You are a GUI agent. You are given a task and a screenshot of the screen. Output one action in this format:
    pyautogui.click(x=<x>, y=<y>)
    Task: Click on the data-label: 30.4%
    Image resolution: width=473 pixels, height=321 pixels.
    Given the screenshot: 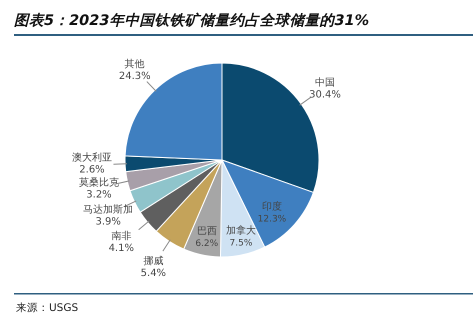 What is the action you would take?
    pyautogui.click(x=325, y=94)
    